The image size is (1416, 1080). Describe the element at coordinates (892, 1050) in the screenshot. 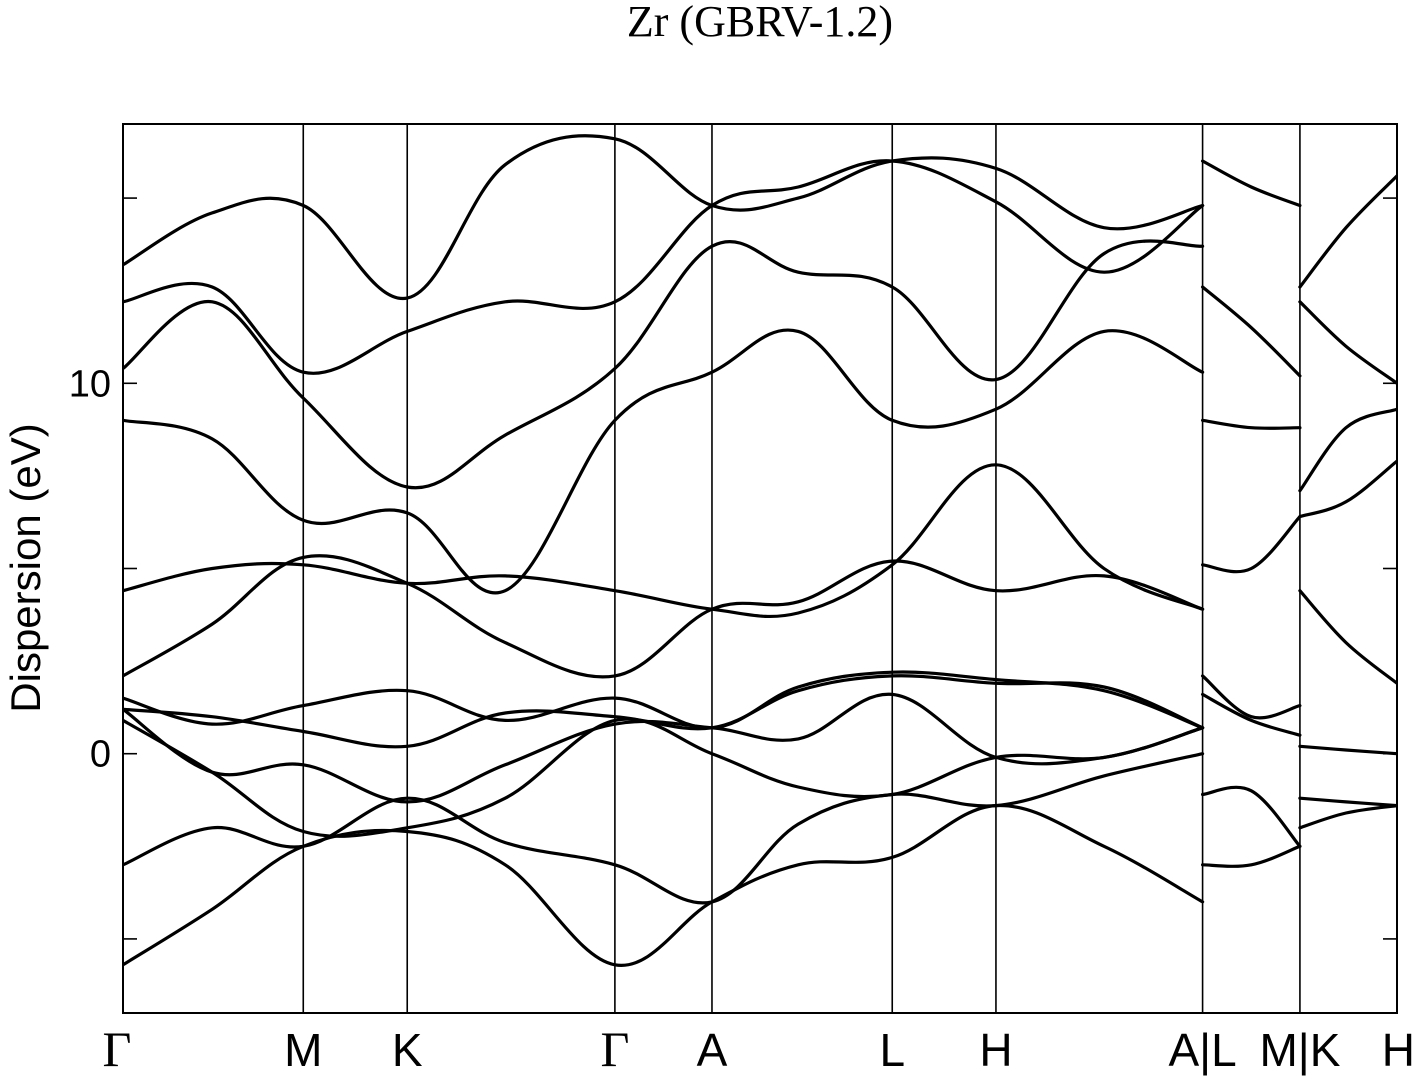

I see `kpoint-label-6: L` at that location.